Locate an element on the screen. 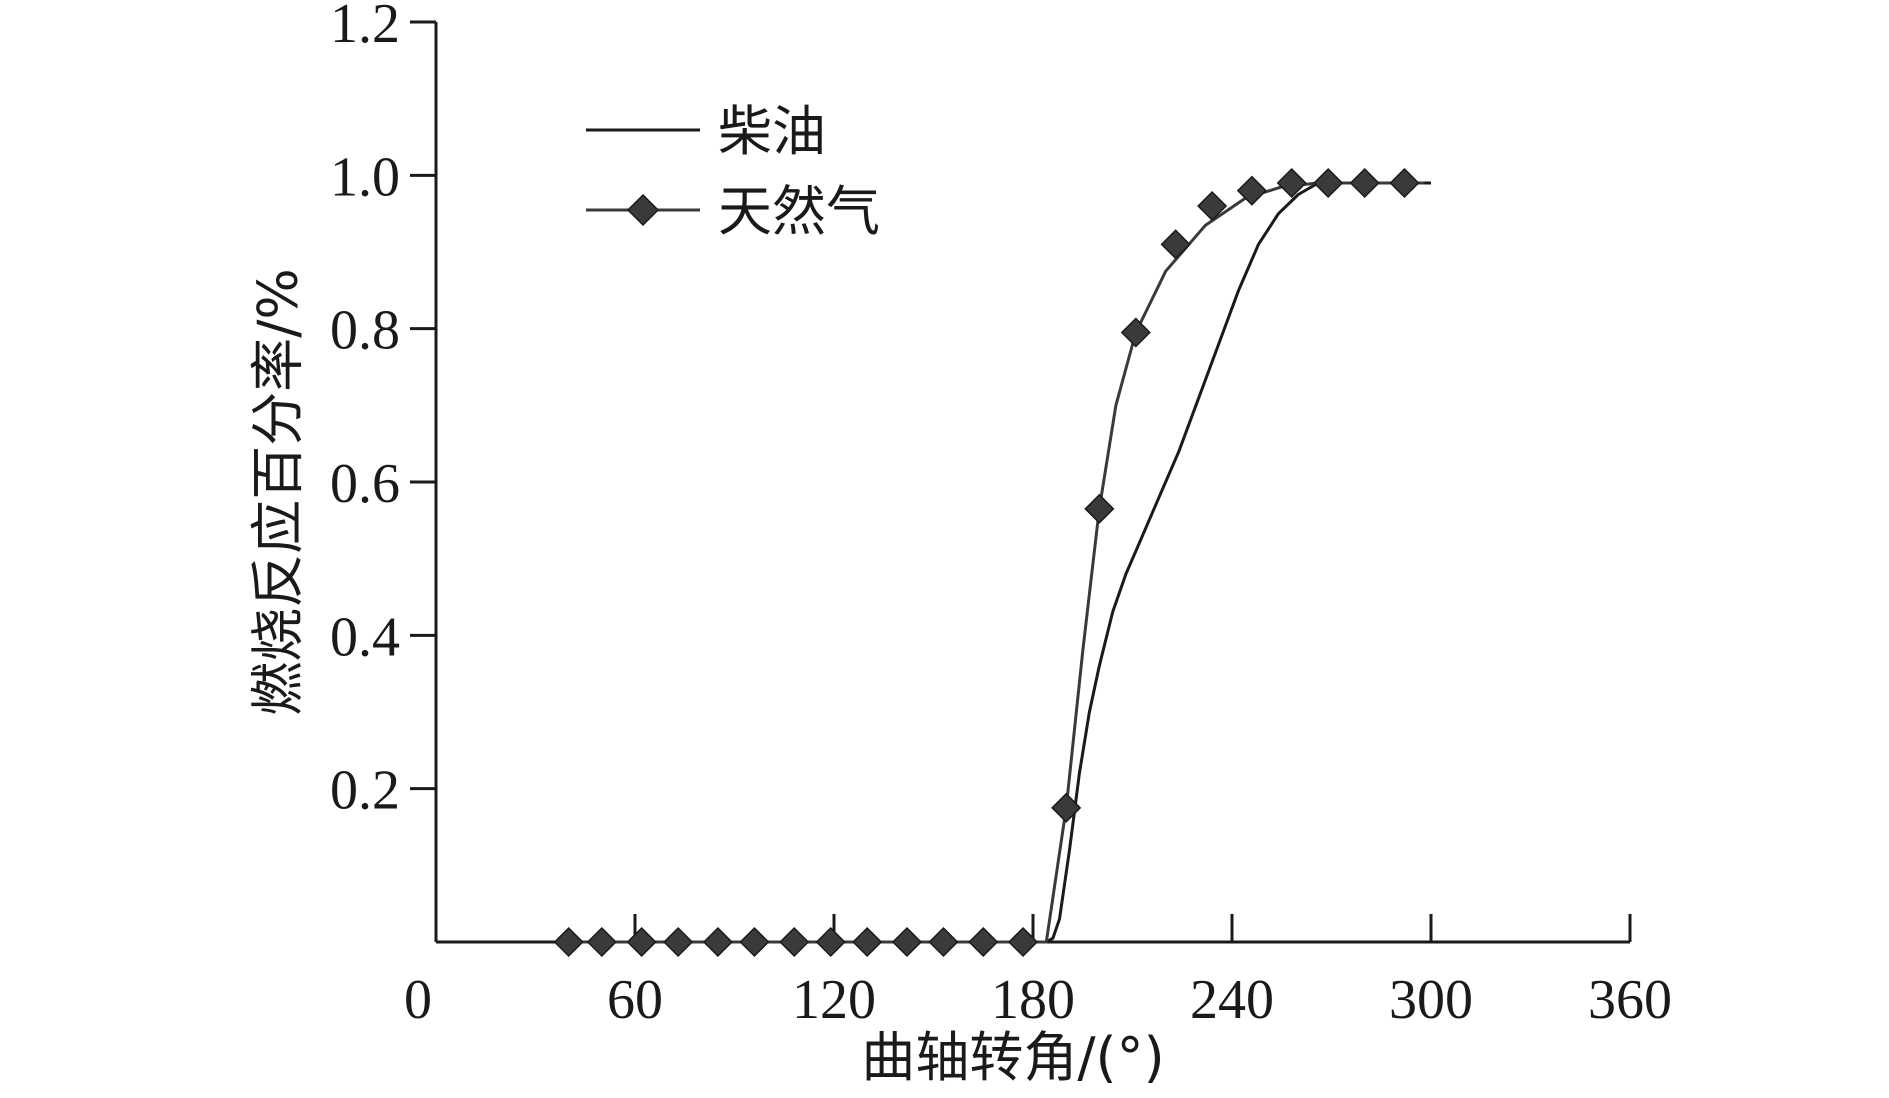 This screenshot has width=1889, height=1098. x-tick-label: 300 is located at coordinates (1431, 1000).